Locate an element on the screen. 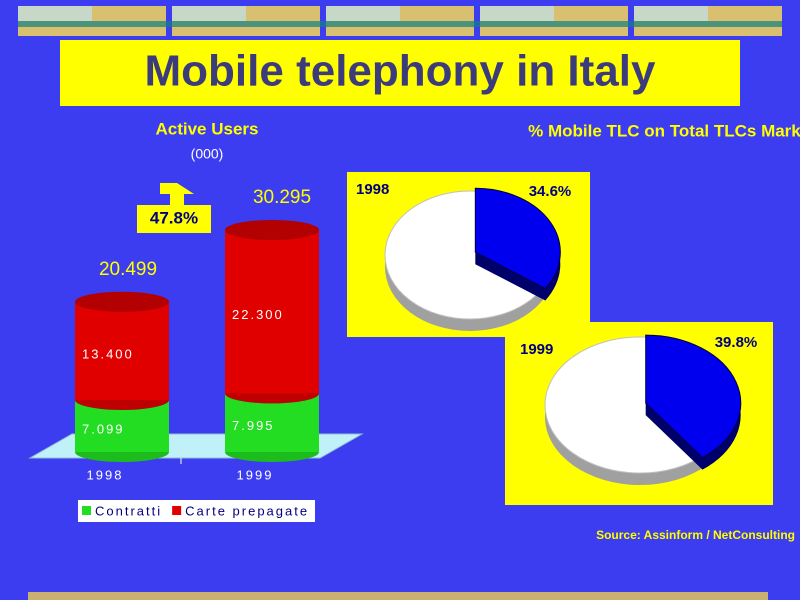 The width and height of the screenshot is (800, 600). bar-subtitle: (000) is located at coordinates (207, 154).